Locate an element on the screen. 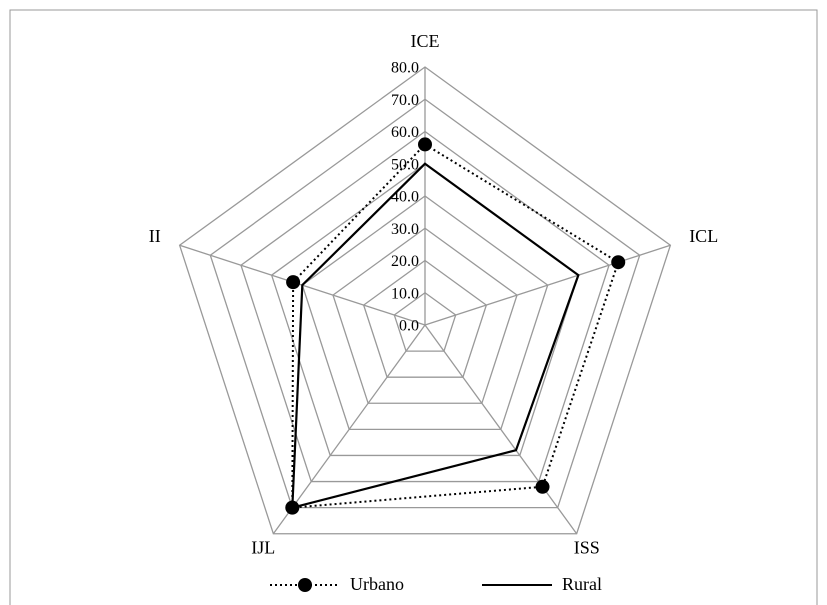  r-tick-label: 60.0 is located at coordinates (405, 132).